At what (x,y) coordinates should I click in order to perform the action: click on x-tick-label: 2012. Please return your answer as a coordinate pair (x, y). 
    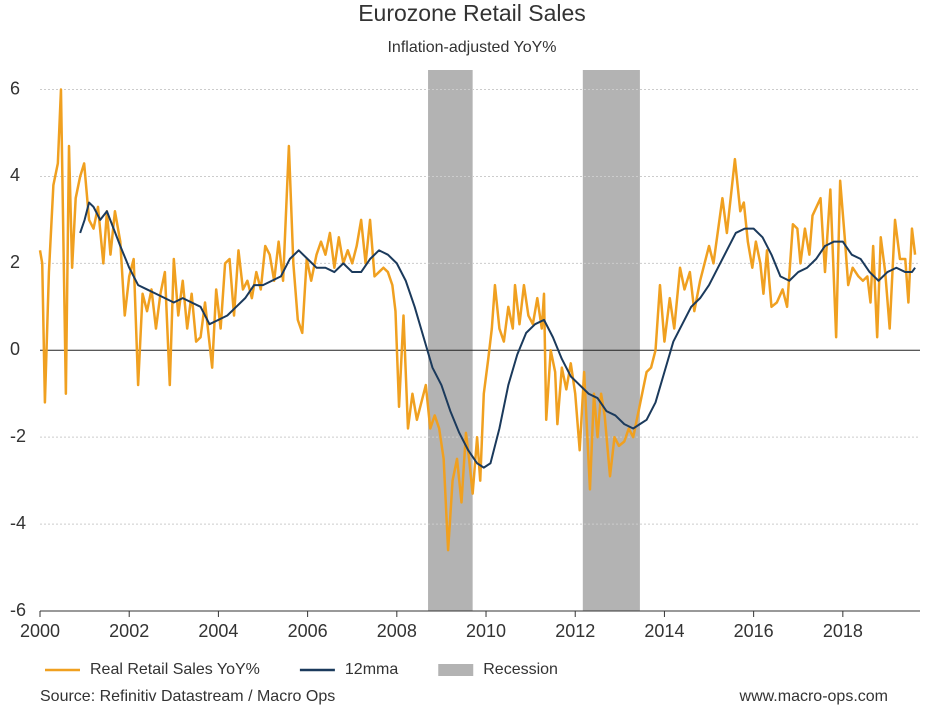
    Looking at the image, I should click on (575, 631).